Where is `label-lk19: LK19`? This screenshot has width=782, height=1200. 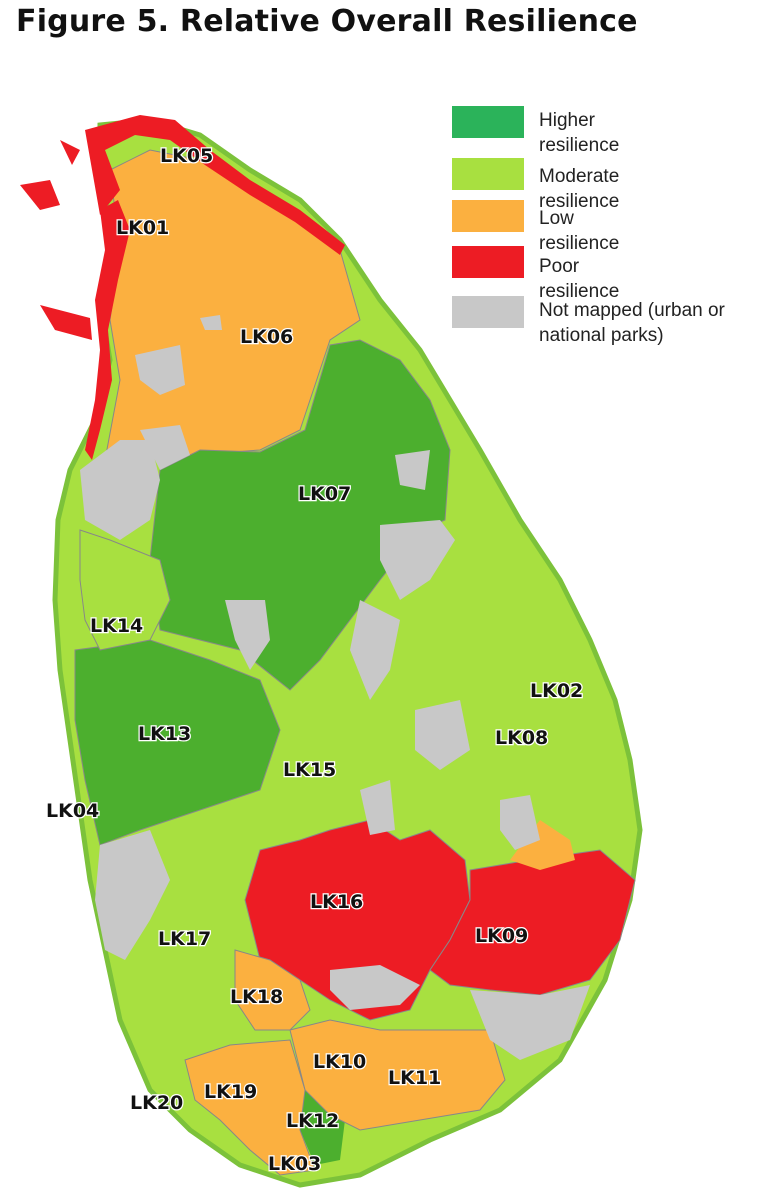
label-lk19: LK19 is located at coordinates (230, 1092).